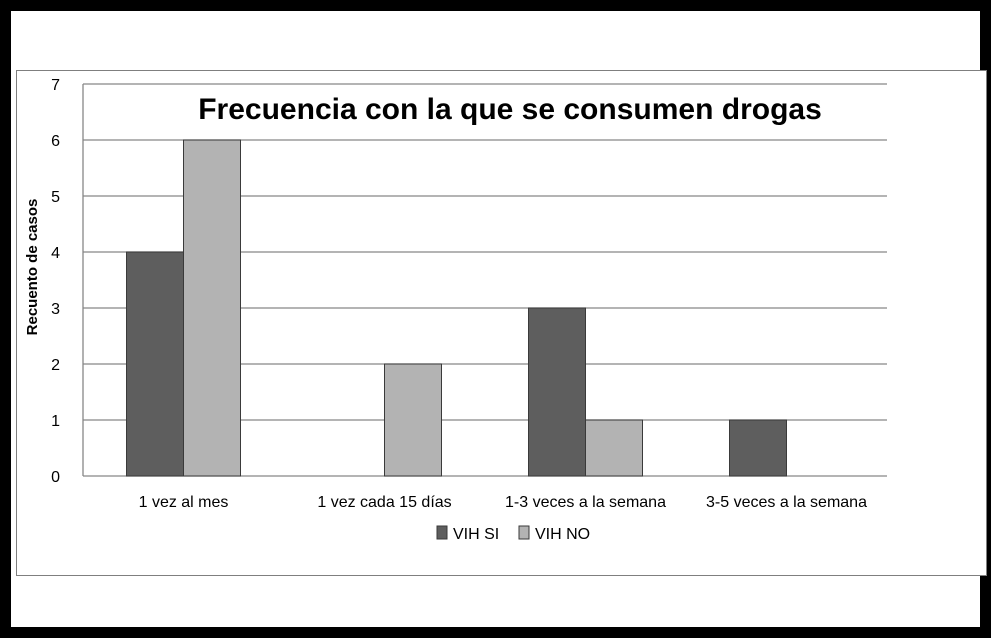  Describe the element at coordinates (513, 534) in the screenshot. I see `legend: VIH SI VIH NO` at that location.